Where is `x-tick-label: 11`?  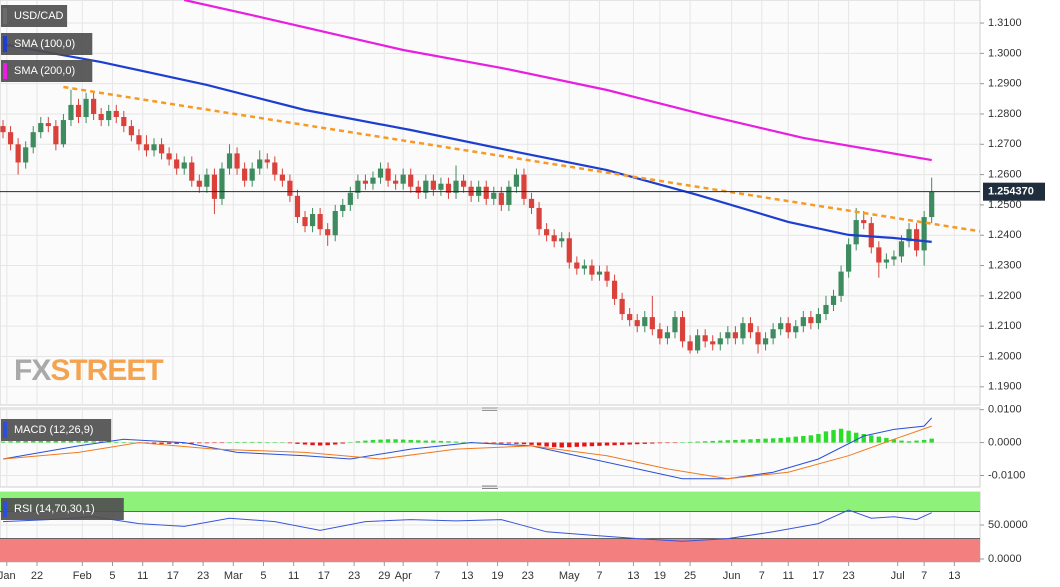
x-tick-label: 11 is located at coordinates (142, 576).